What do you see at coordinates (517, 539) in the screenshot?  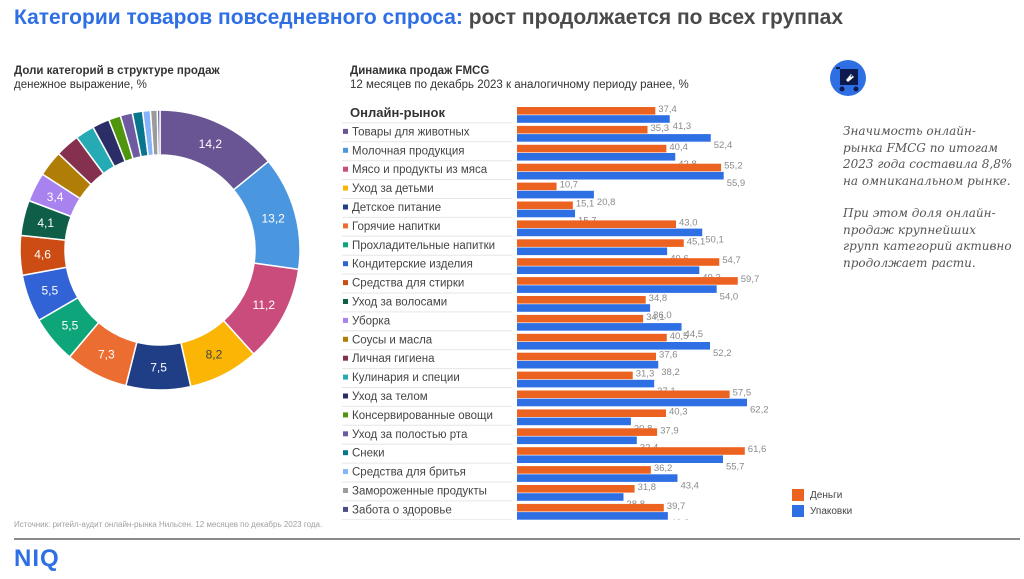 I see `footer-divider` at bounding box center [517, 539].